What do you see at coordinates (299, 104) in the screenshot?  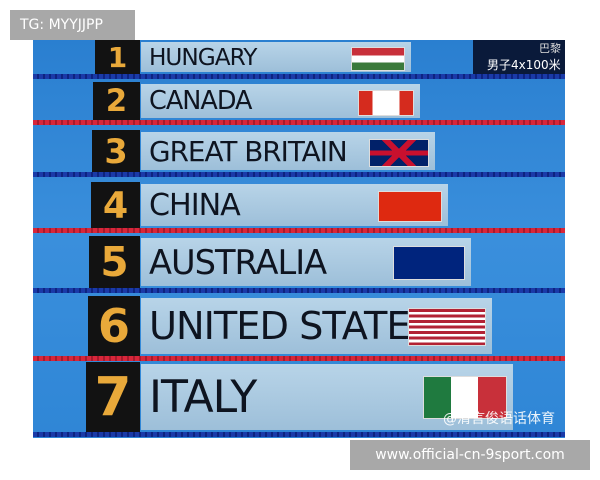 I see `standing-row: 2 CANADA` at bounding box center [299, 104].